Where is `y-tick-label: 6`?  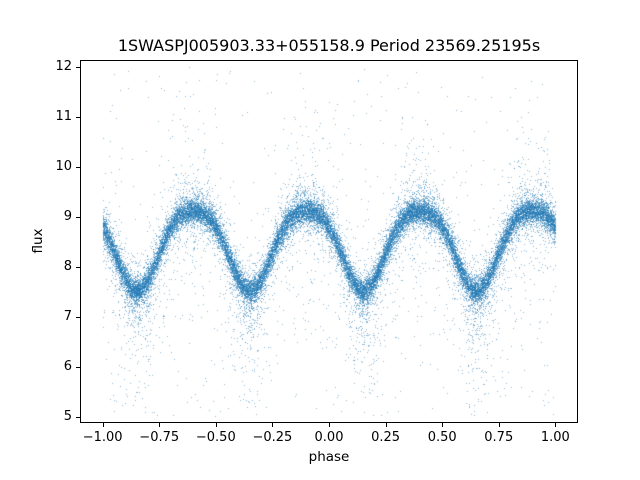
y-tick-label: 6 is located at coordinates (67, 366).